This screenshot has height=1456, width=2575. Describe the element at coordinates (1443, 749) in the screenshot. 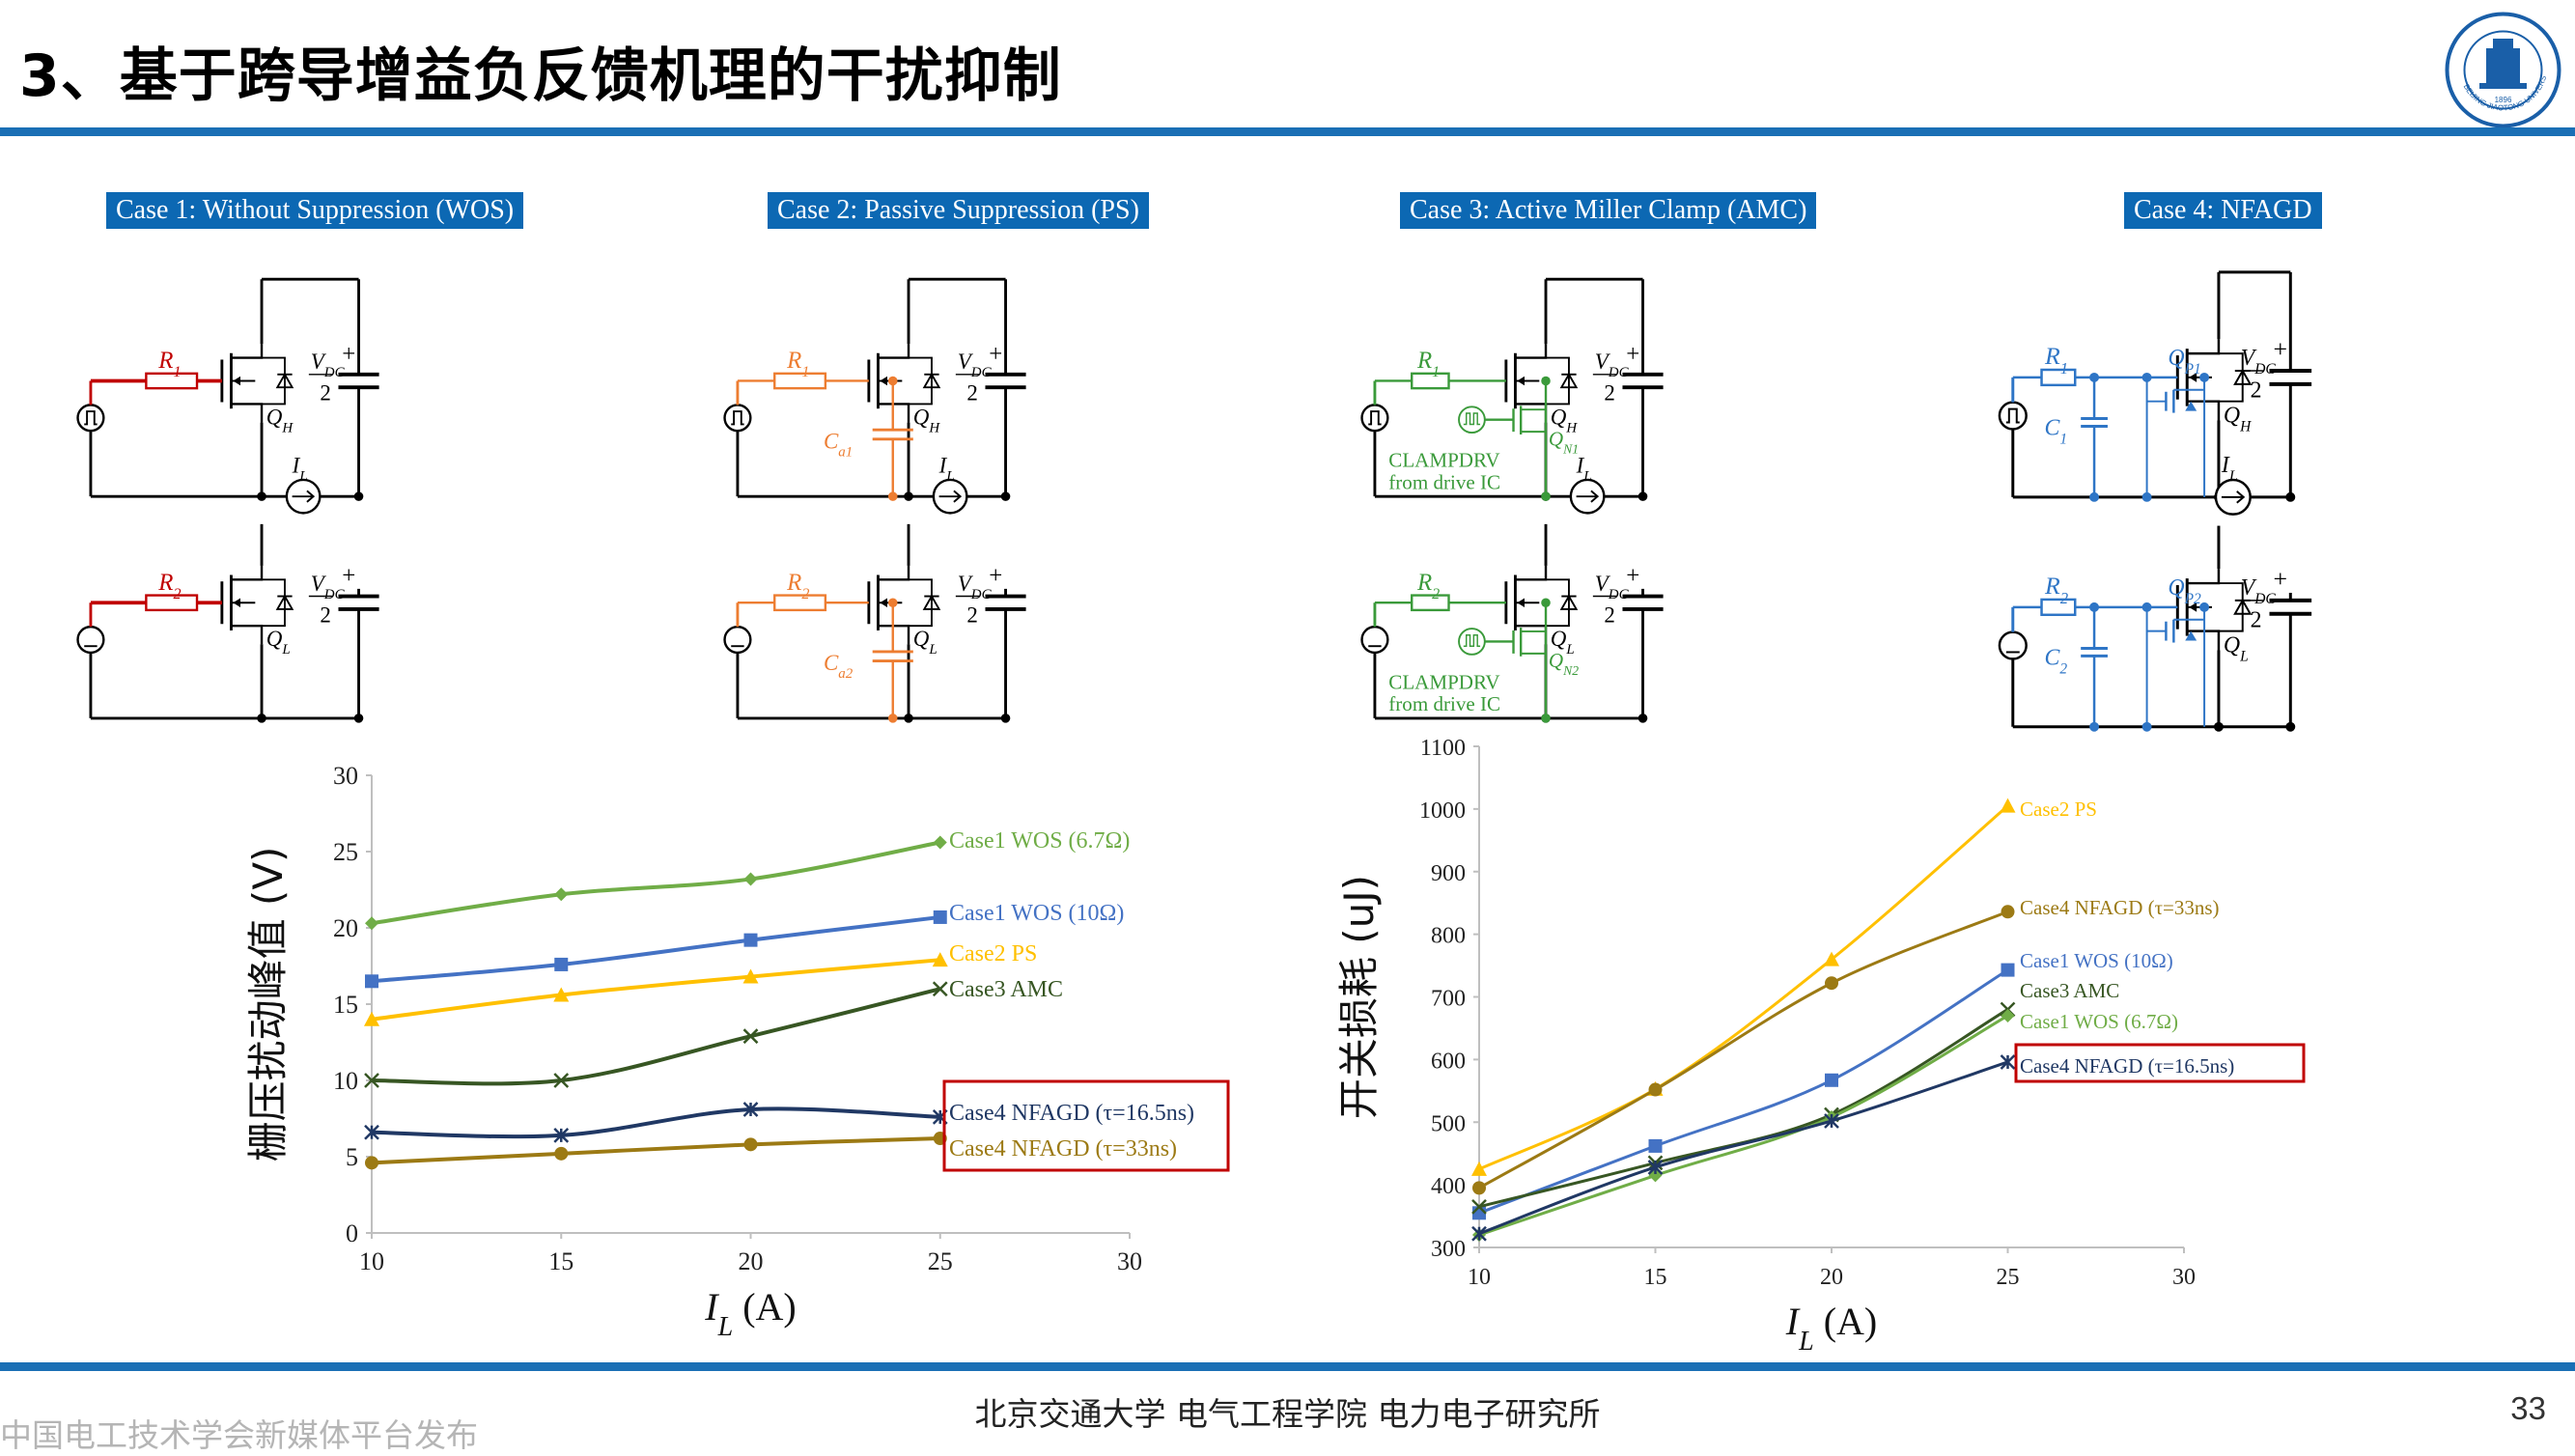

I see `y-tick-label: 1100` at that location.